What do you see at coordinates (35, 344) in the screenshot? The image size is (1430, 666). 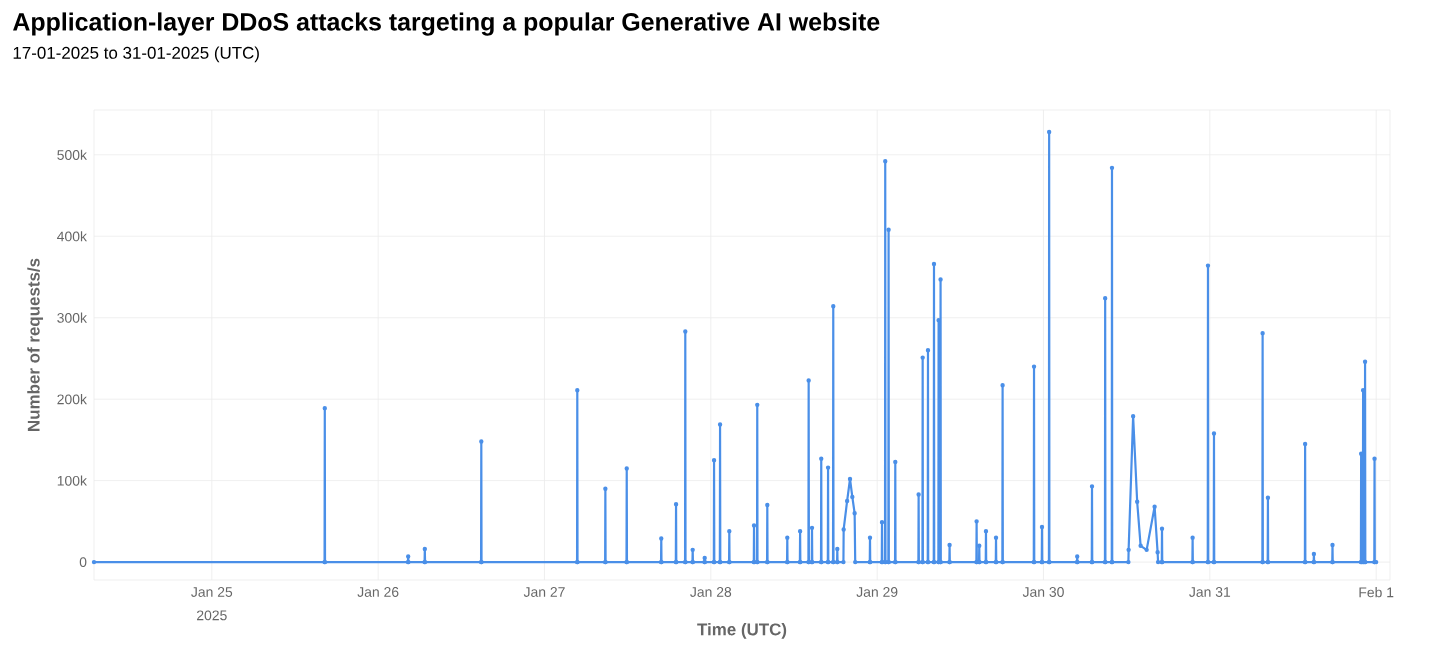 I see `y-axis-title: Number of requests/s` at bounding box center [35, 344].